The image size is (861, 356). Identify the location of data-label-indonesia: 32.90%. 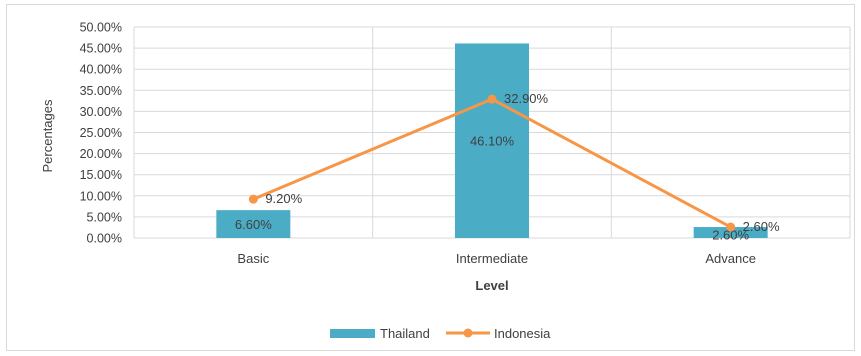
(526, 98).